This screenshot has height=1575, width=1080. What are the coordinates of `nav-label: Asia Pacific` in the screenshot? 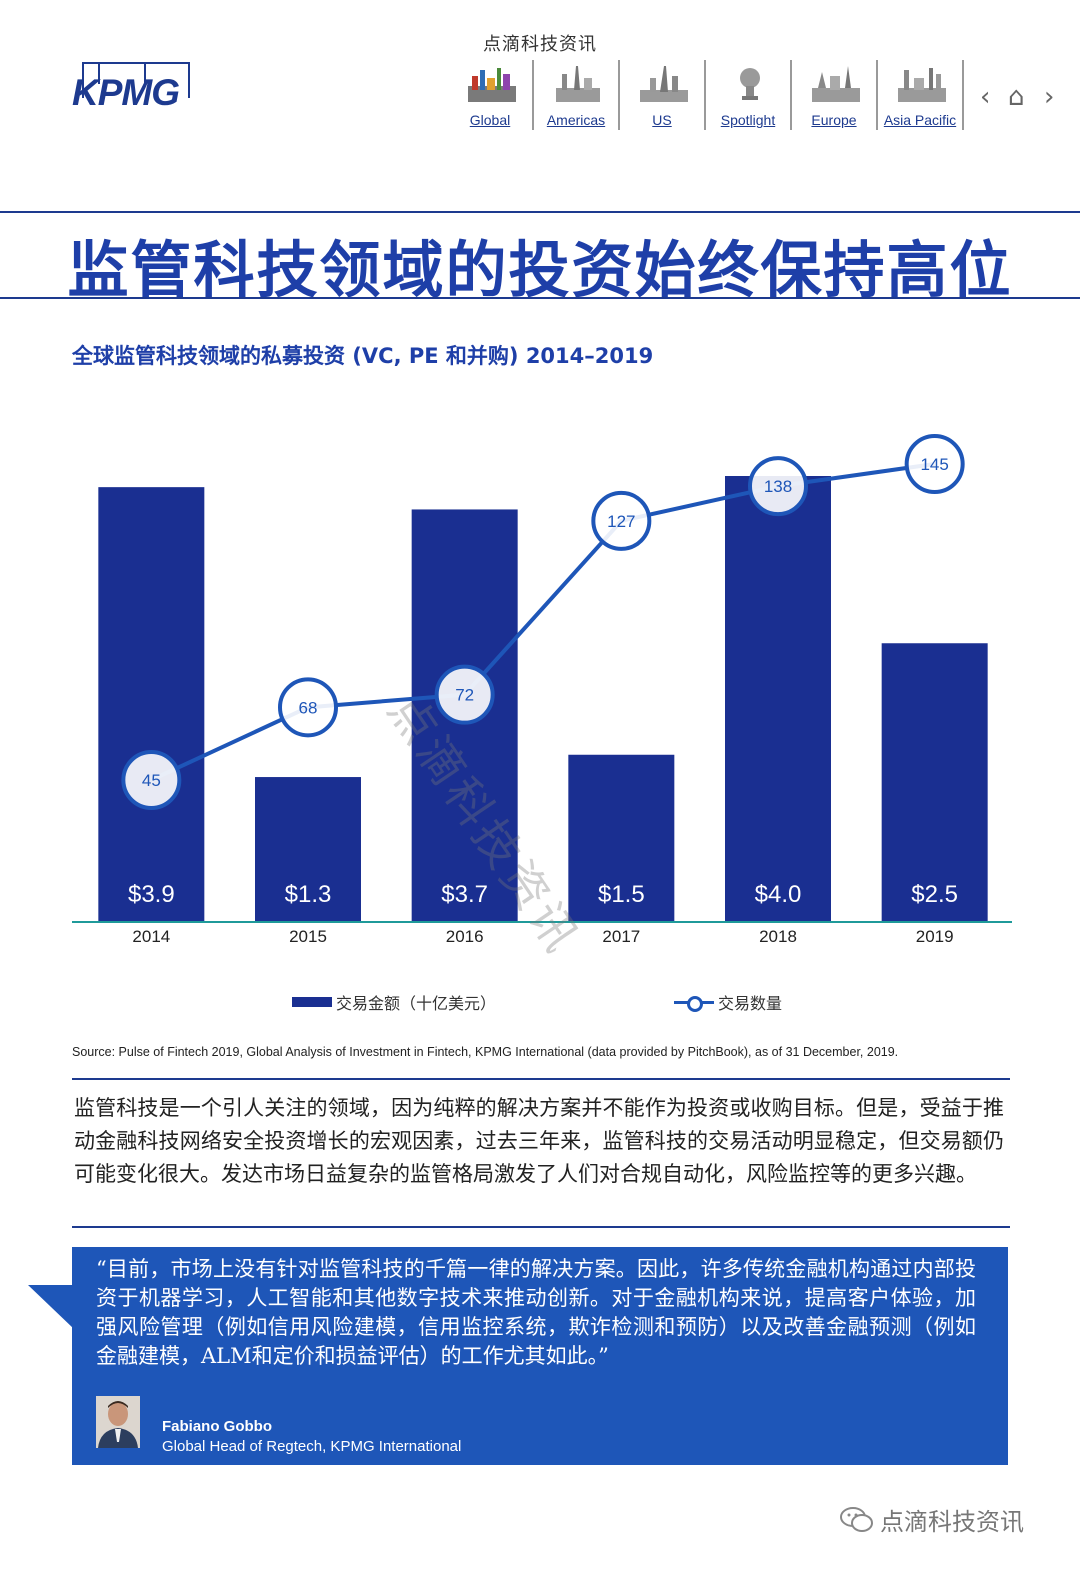 It's located at (920, 120).